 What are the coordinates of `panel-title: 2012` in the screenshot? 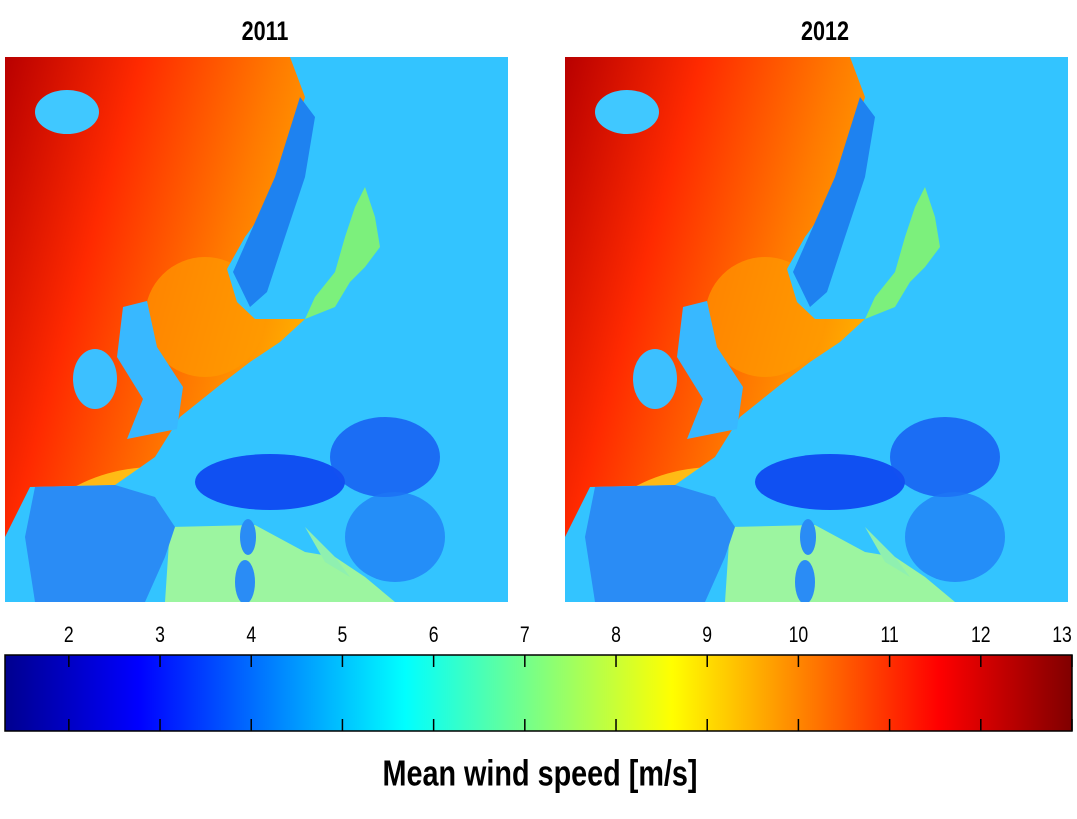 It's located at (825, 32).